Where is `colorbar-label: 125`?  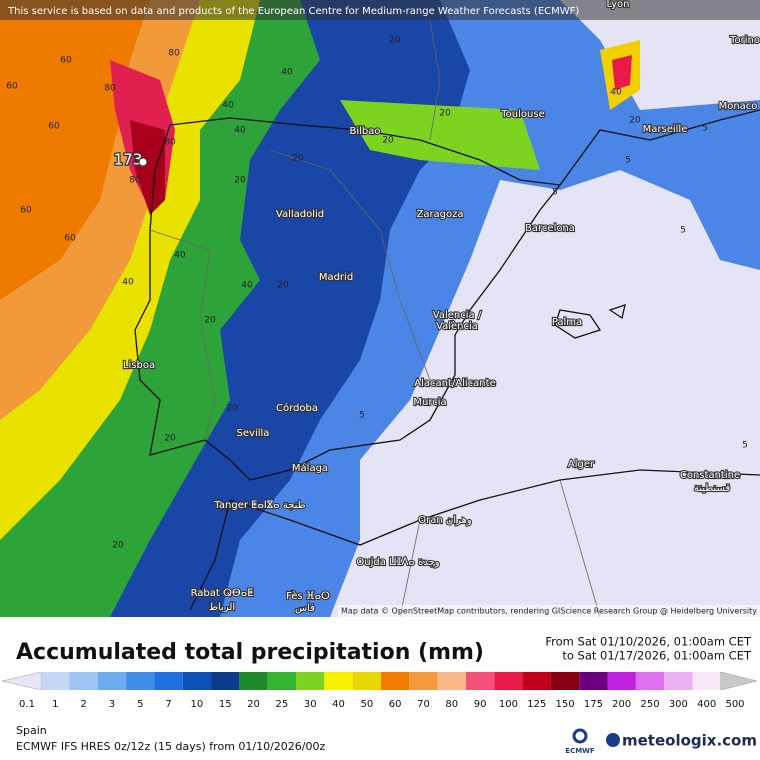 colorbar-label: 125 is located at coordinates (536, 704).